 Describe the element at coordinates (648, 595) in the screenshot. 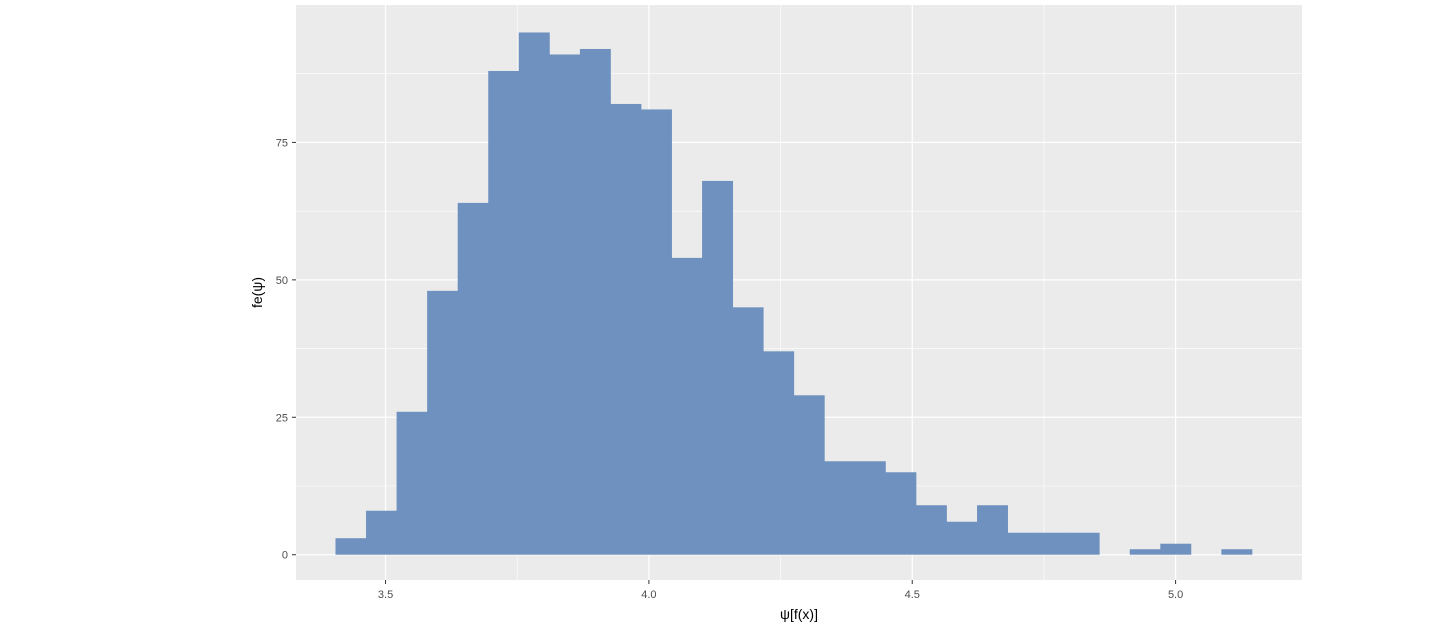

I see `x-tick-label: 4.0` at that location.